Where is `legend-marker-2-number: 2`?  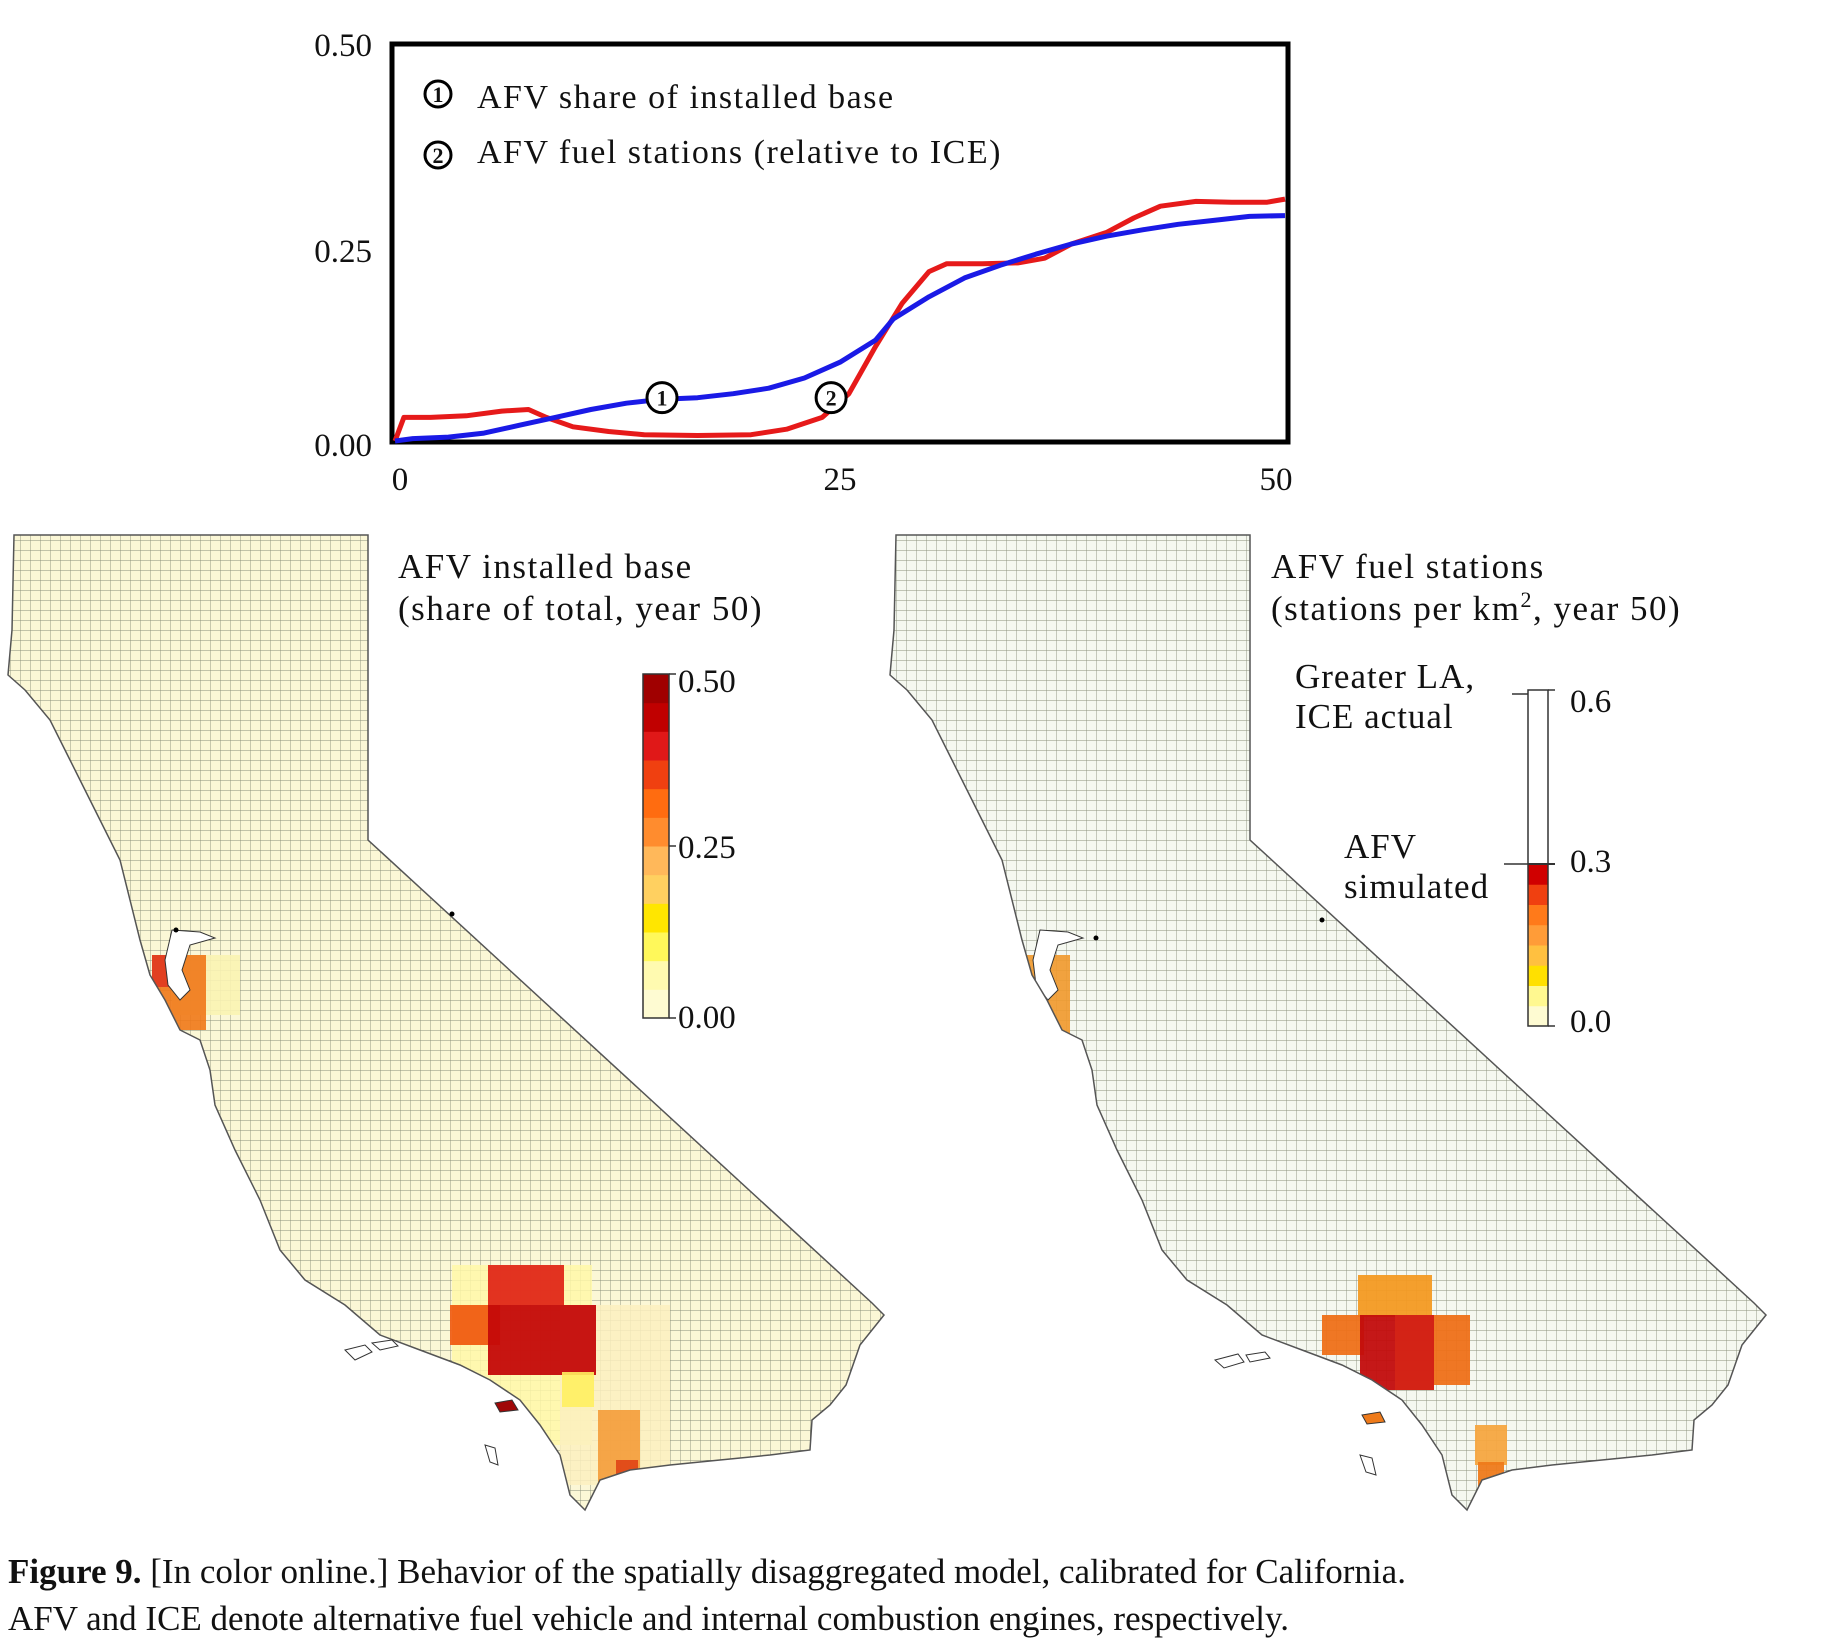 legend-marker-2-number: 2 is located at coordinates (438, 155).